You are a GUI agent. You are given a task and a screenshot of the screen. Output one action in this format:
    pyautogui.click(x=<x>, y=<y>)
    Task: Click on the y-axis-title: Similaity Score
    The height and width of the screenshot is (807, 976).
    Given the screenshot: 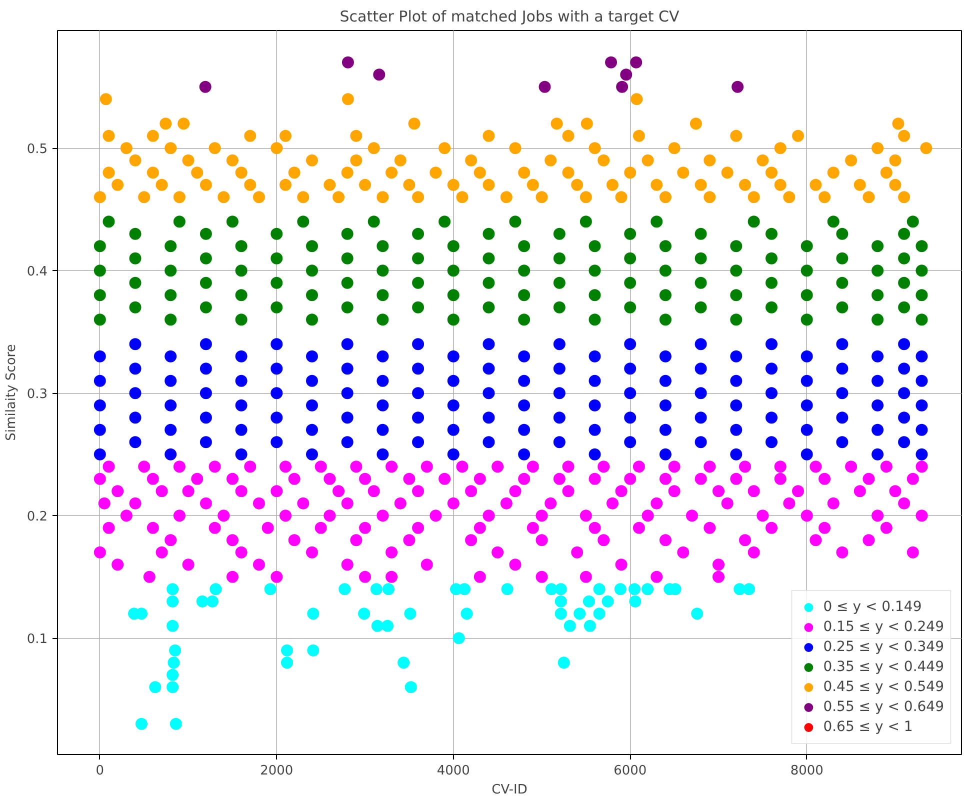 What is the action you would take?
    pyautogui.click(x=11, y=392)
    